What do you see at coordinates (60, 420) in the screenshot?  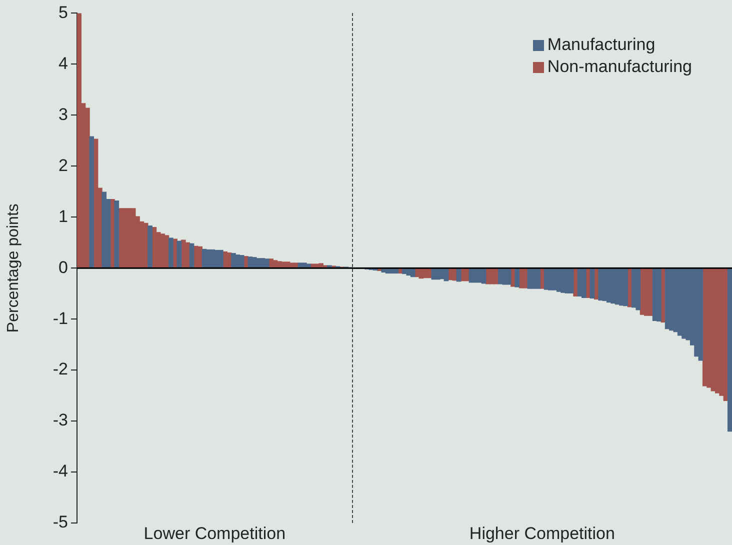 I see `y-tick-label: -3` at bounding box center [60, 420].